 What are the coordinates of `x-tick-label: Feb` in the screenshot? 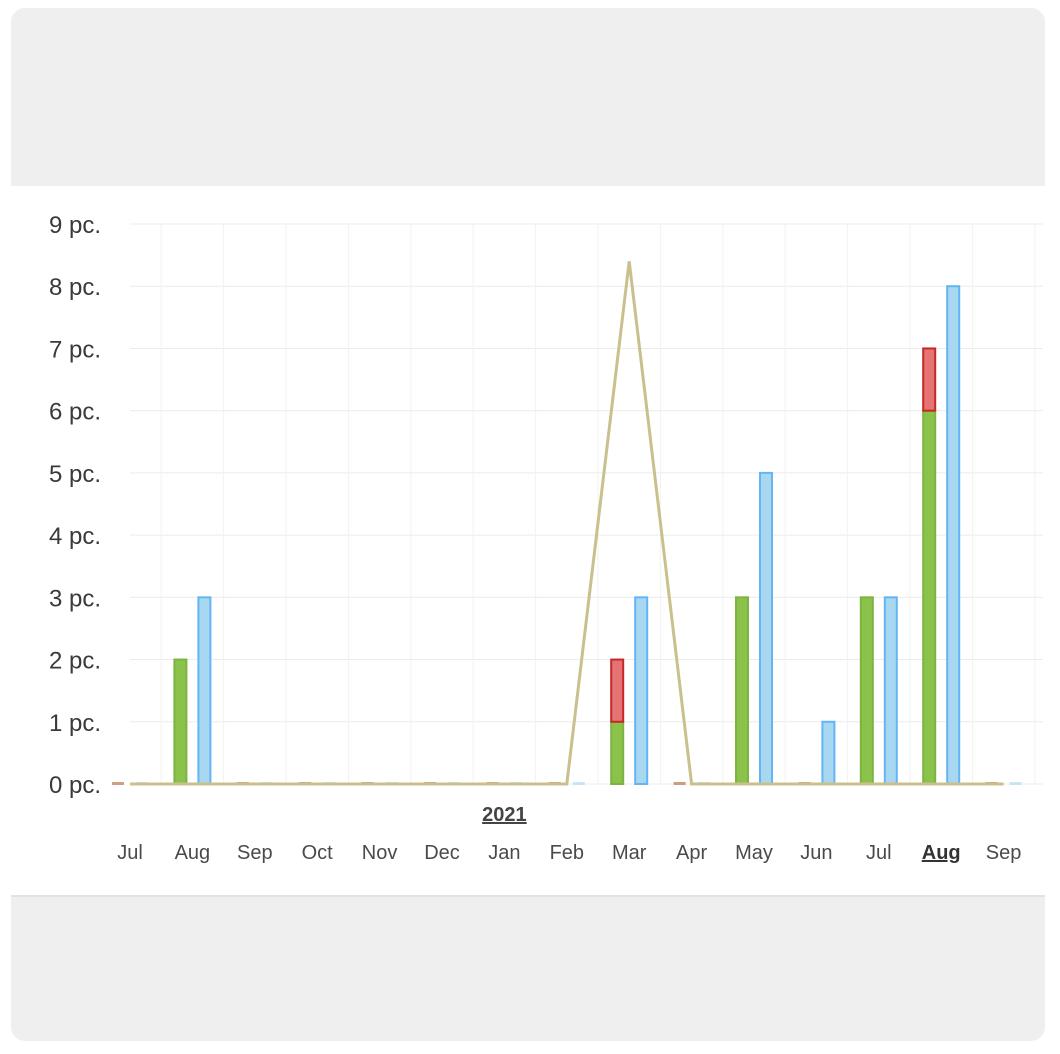 It's located at (567, 853).